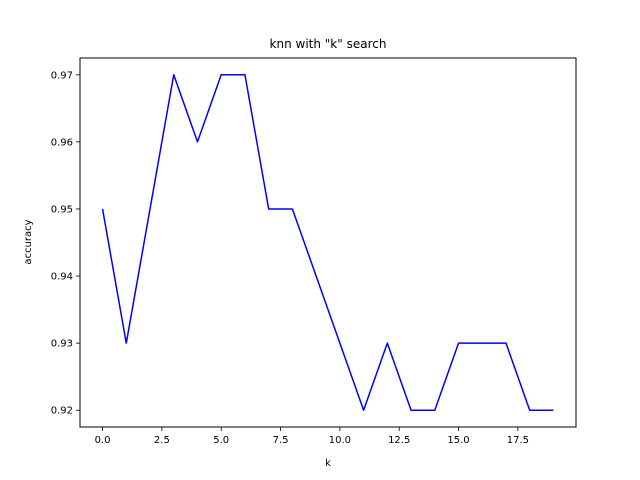 The width and height of the screenshot is (640, 480). Describe the element at coordinates (458, 440) in the screenshot. I see `x-tick-label: 15.0` at that location.